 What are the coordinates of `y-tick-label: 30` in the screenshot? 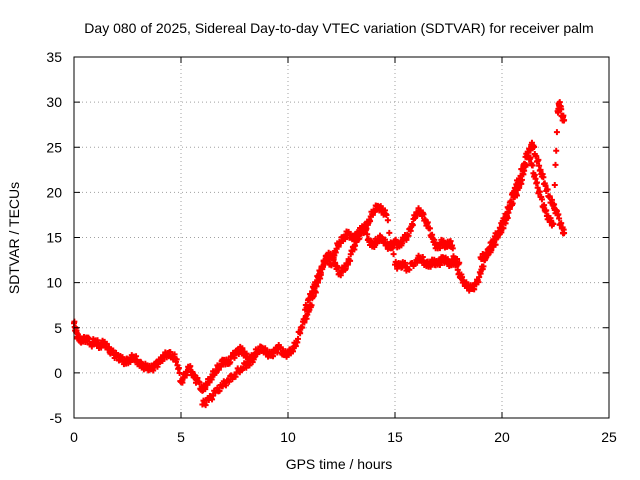 It's located at (54, 102).